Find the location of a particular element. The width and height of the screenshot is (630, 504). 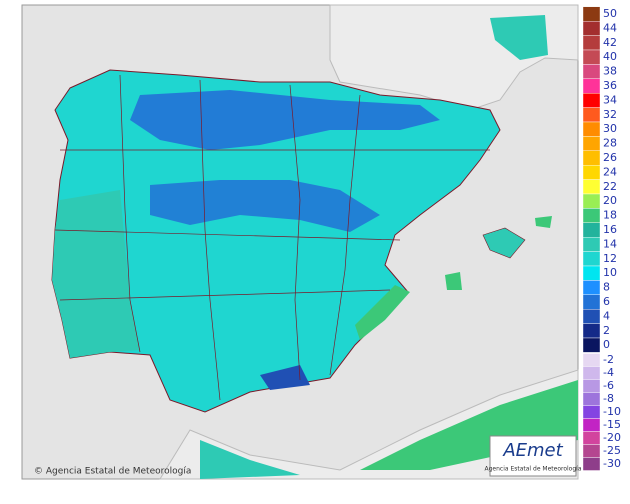

legend-label: -4 is located at coordinates (608, 372).